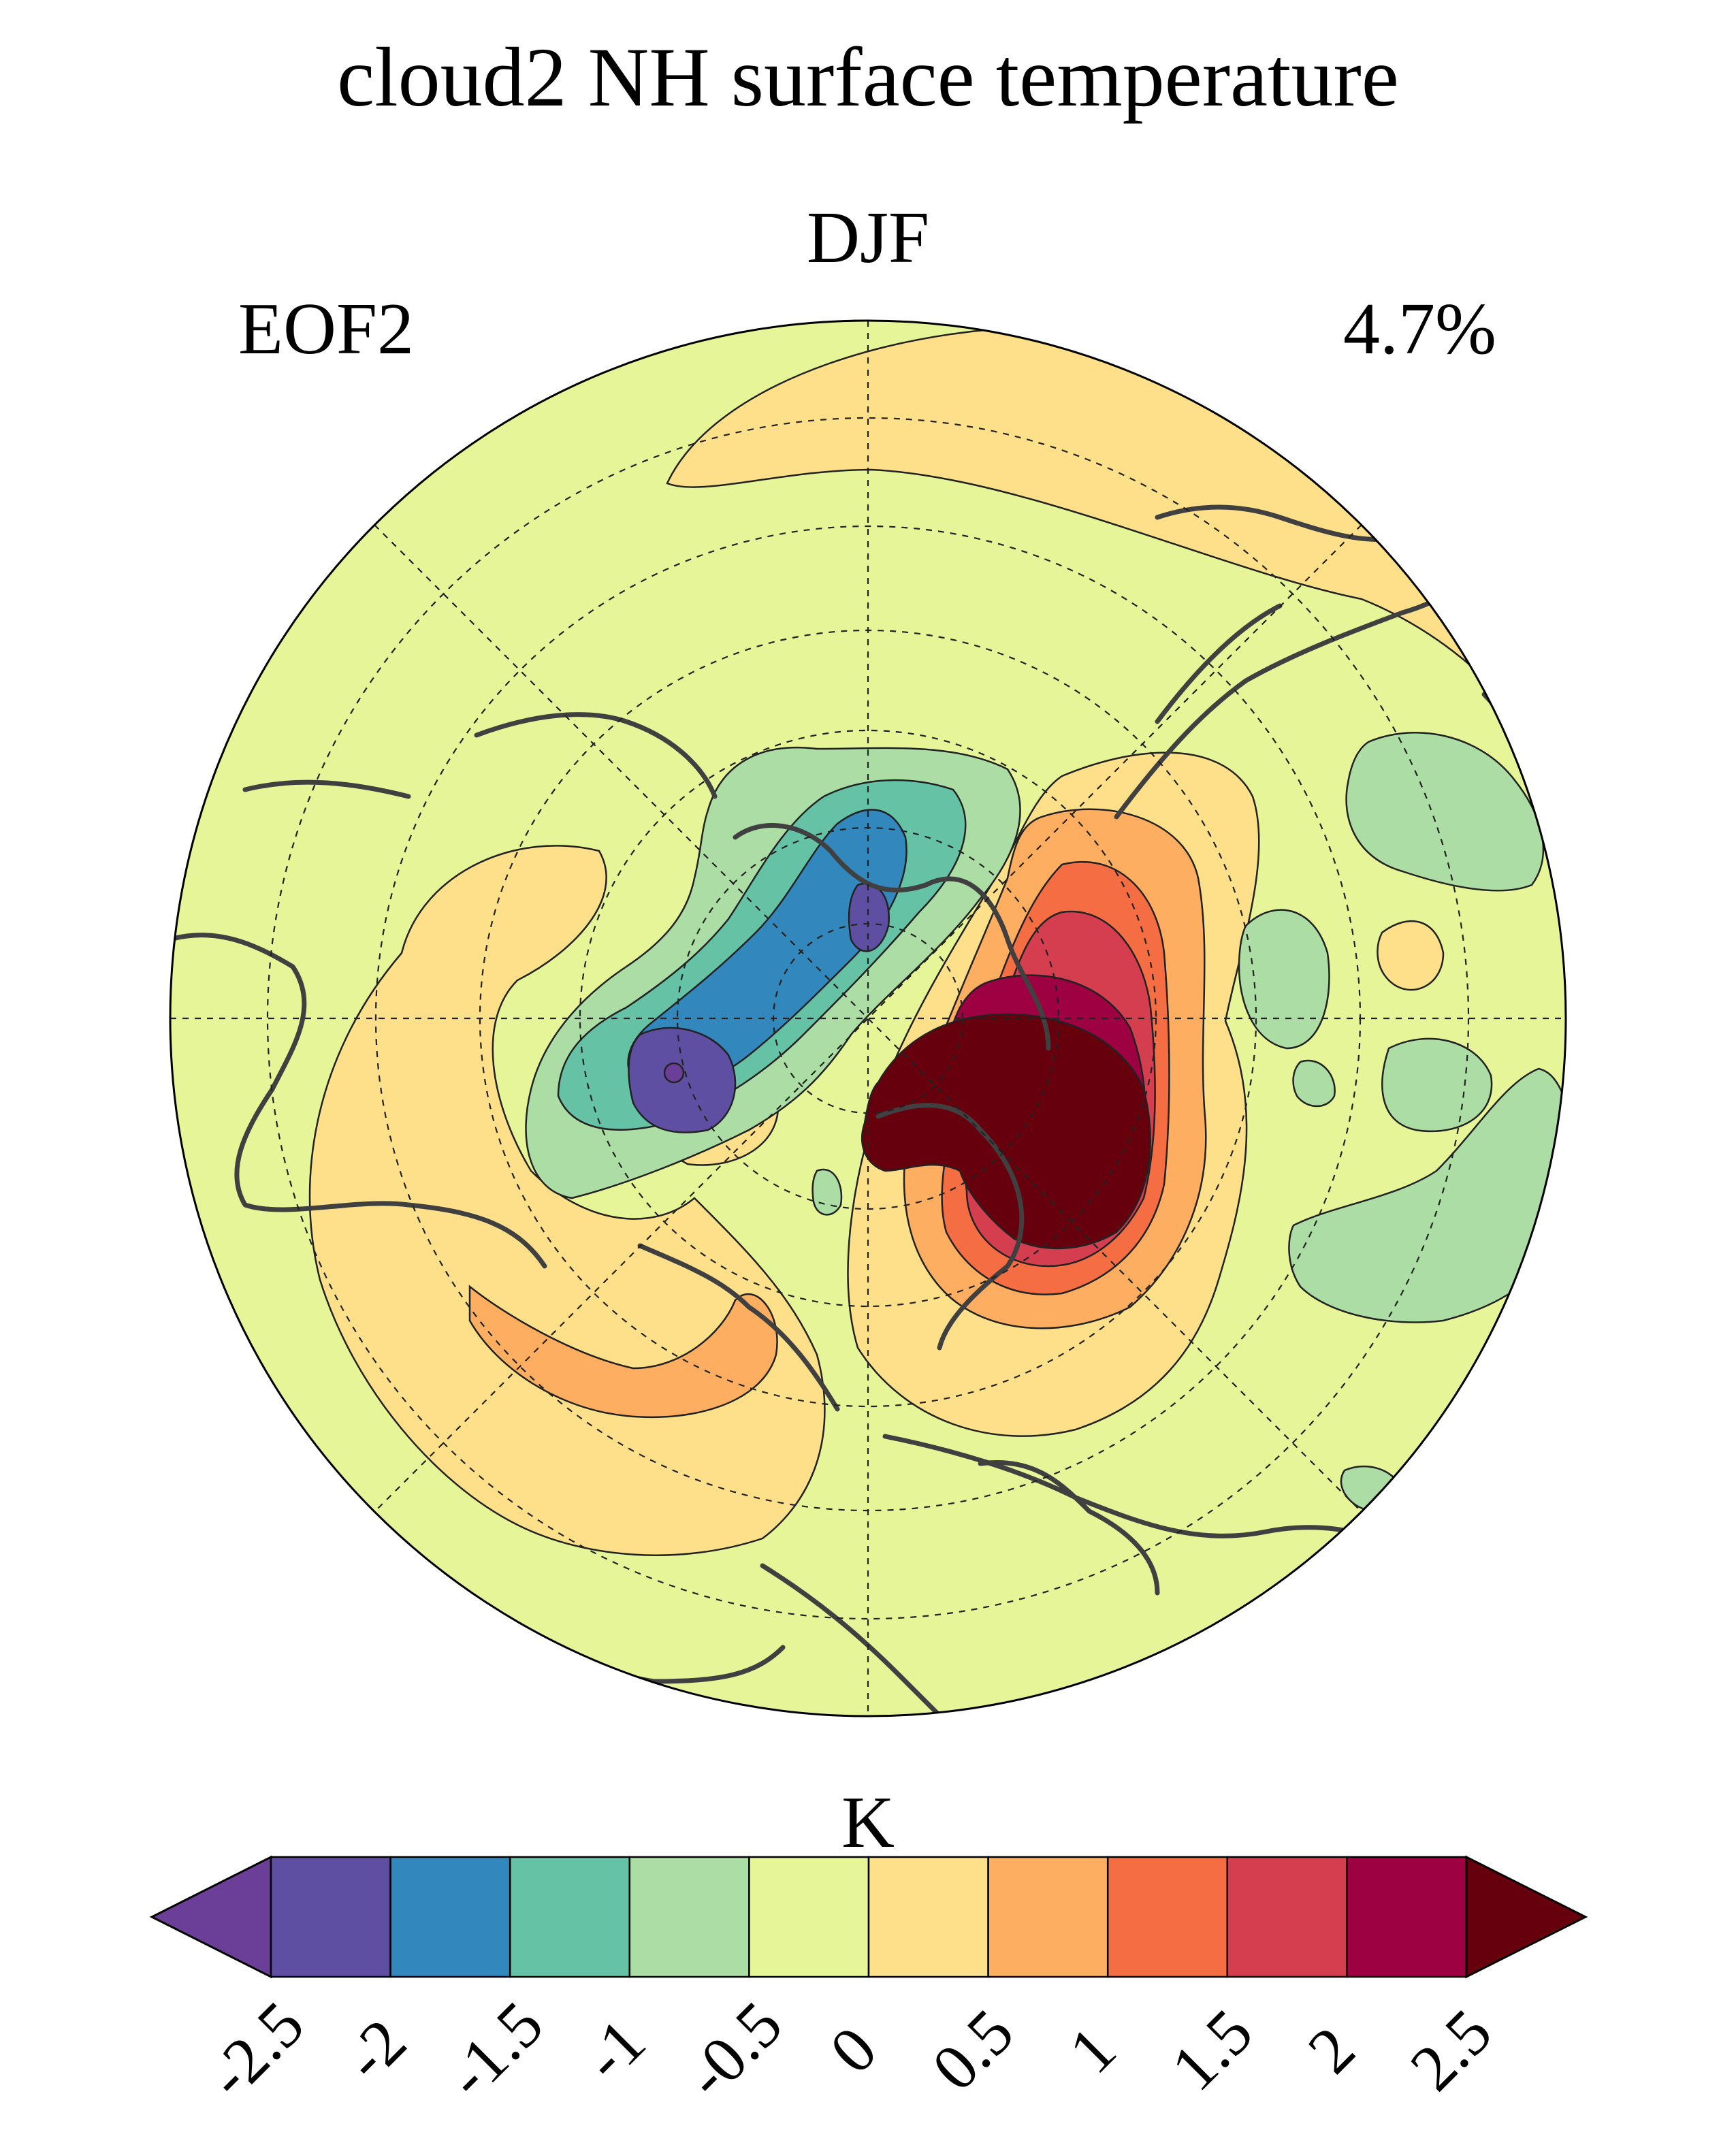 The width and height of the screenshot is (1736, 2130). I want to click on eof-mode-label: EOF2, so click(326, 329).